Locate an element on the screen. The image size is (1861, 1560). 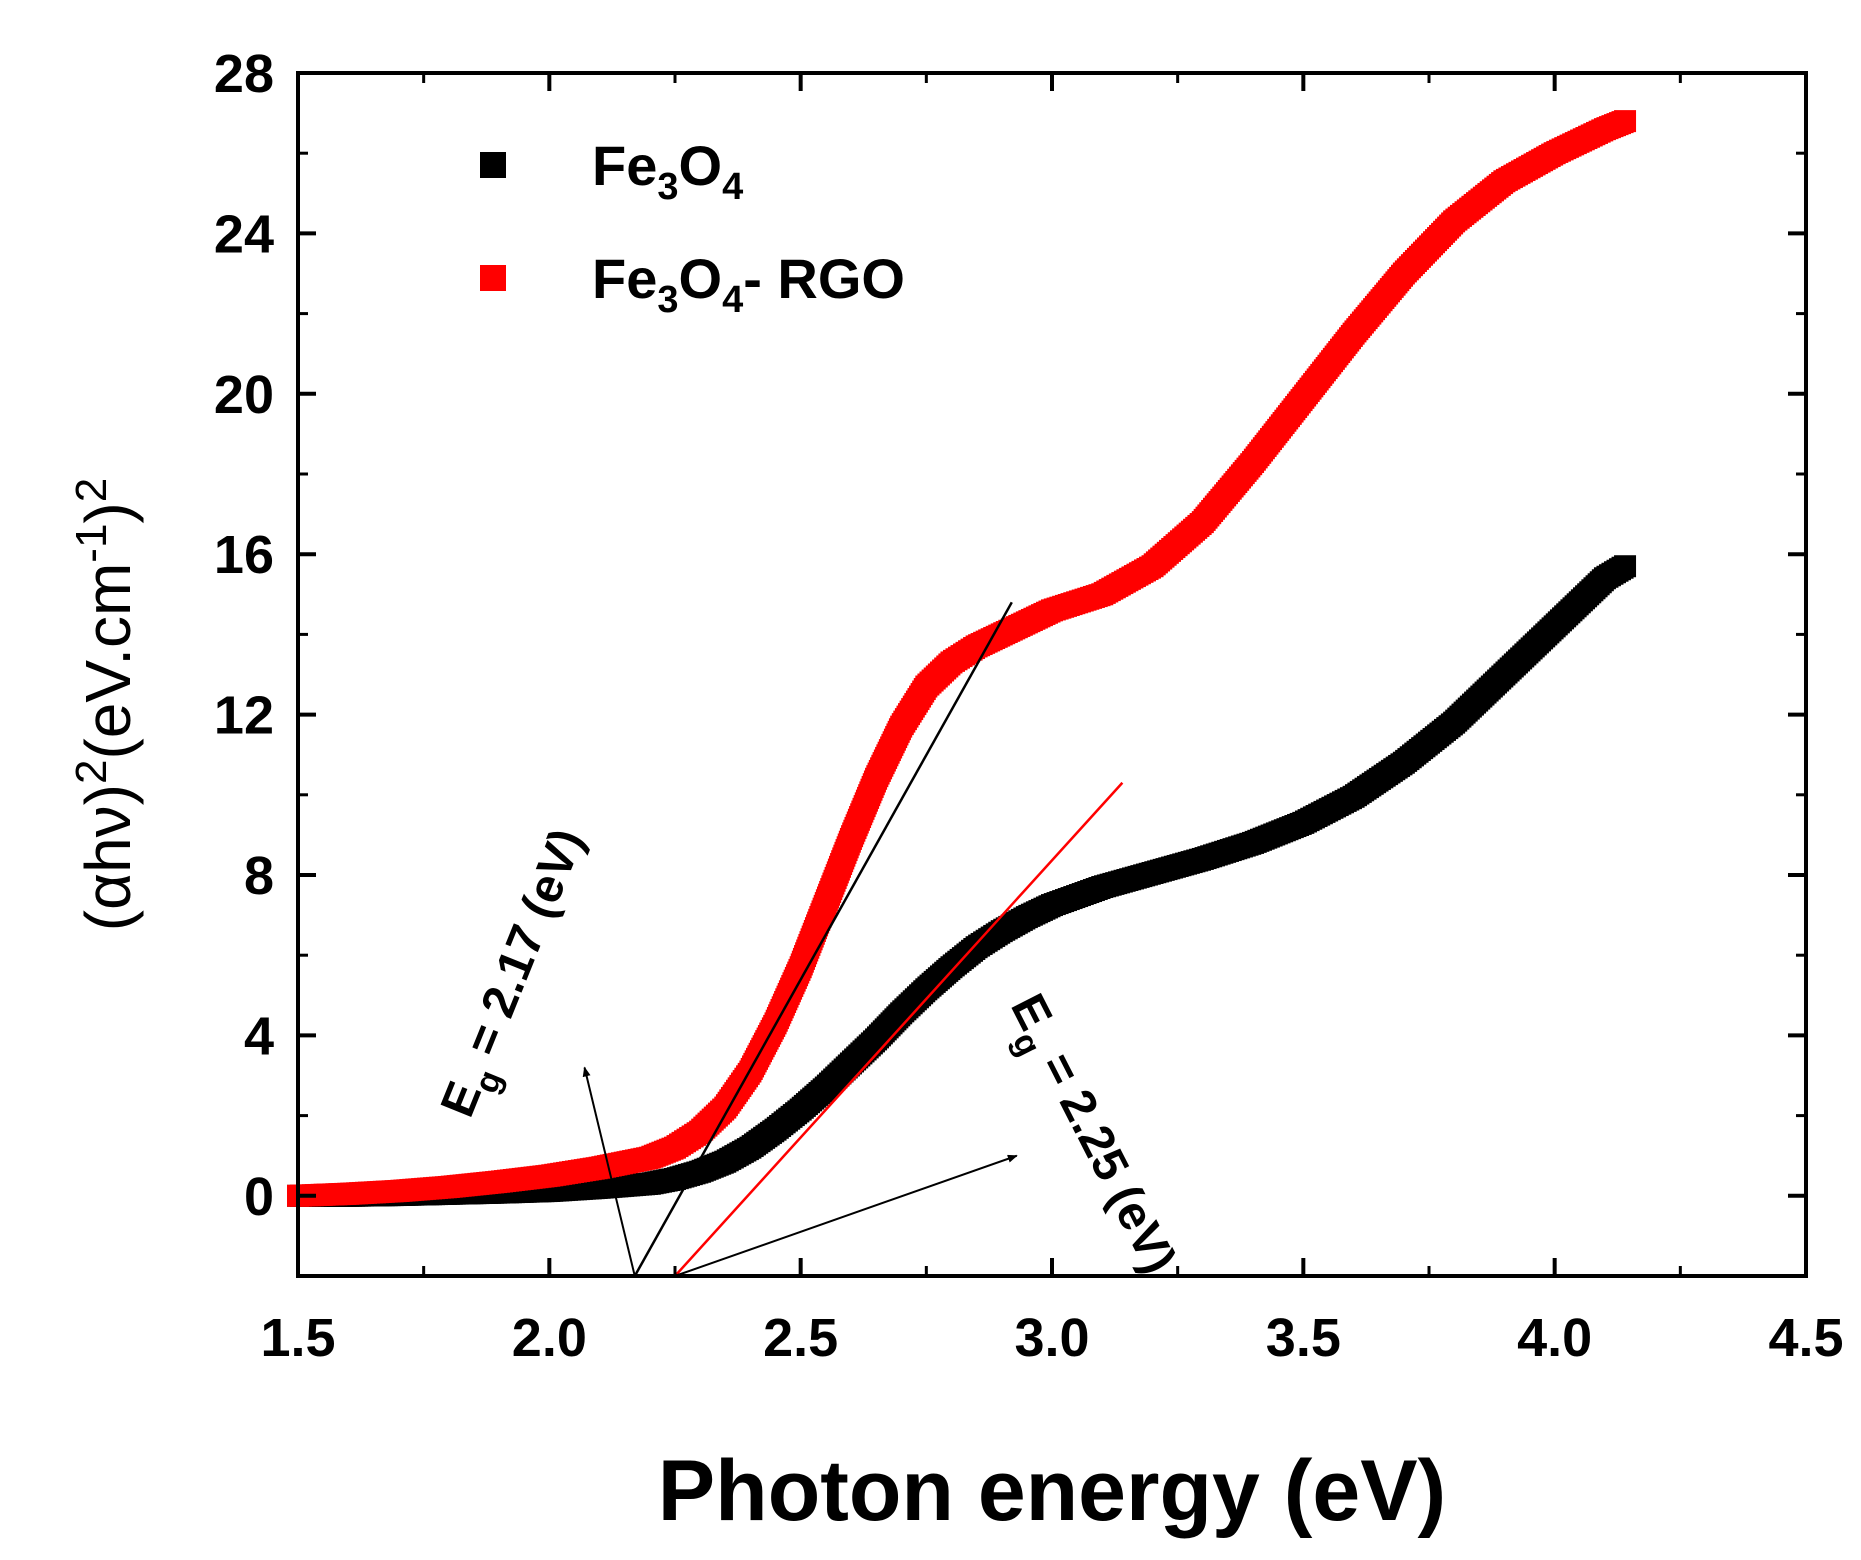
y-tick-label: 20 is located at coordinates (244, 395).